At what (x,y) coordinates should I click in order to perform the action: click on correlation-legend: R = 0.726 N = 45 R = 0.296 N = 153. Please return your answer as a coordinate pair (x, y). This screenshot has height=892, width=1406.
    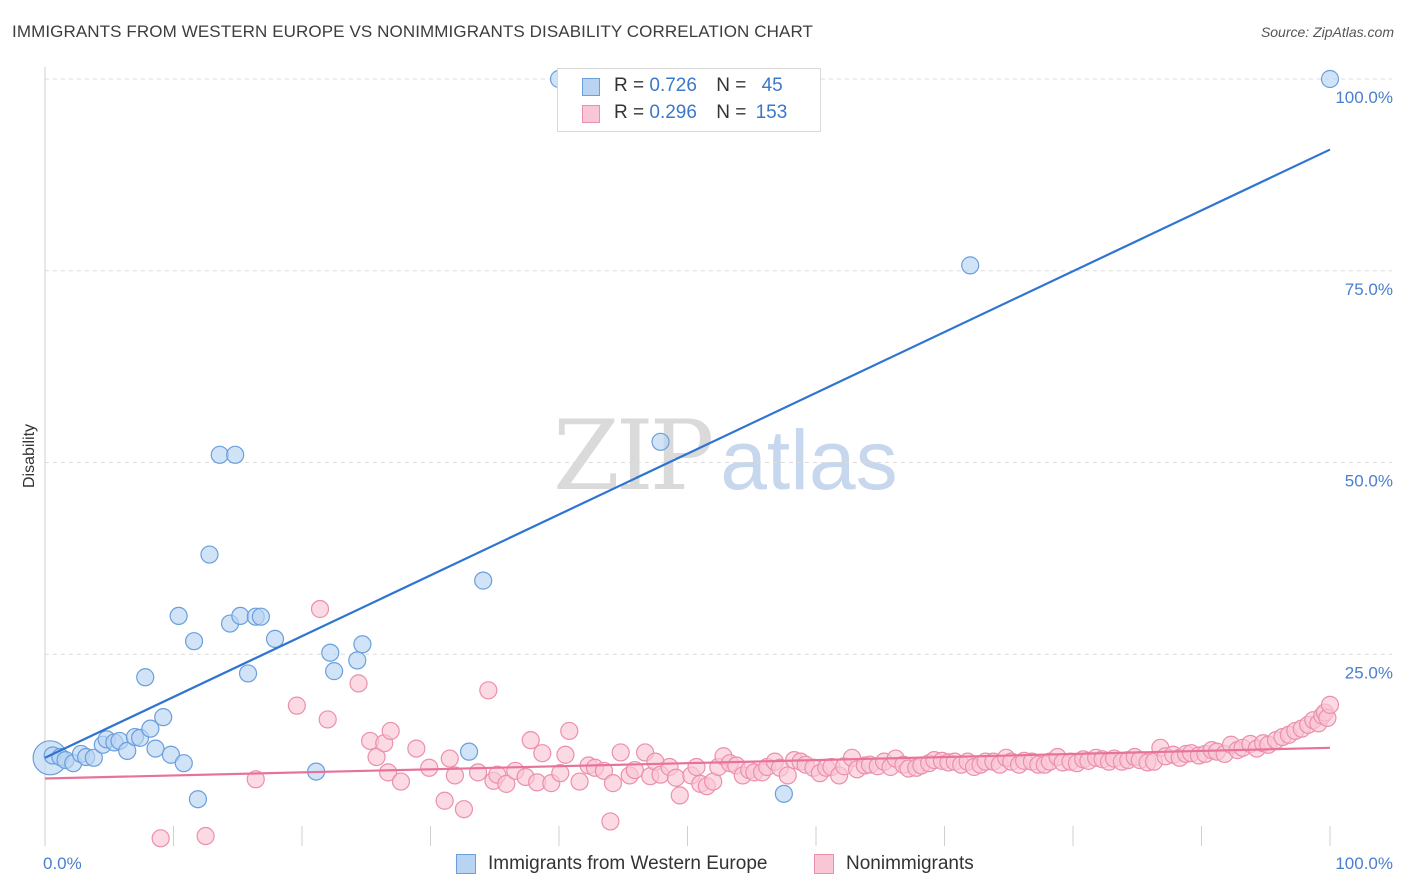
    Looking at the image, I should click on (689, 100).